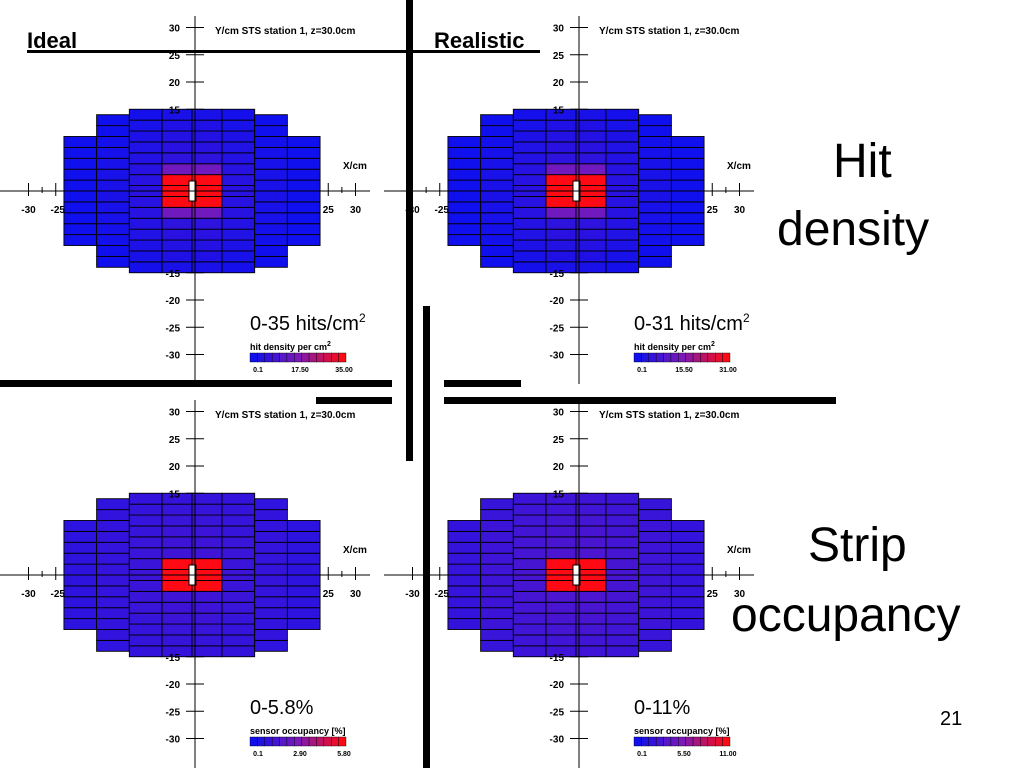  What do you see at coordinates (669, 415) in the screenshot?
I see `plot-title: Y/cm STS station 1, z=30.0cm` at bounding box center [669, 415].